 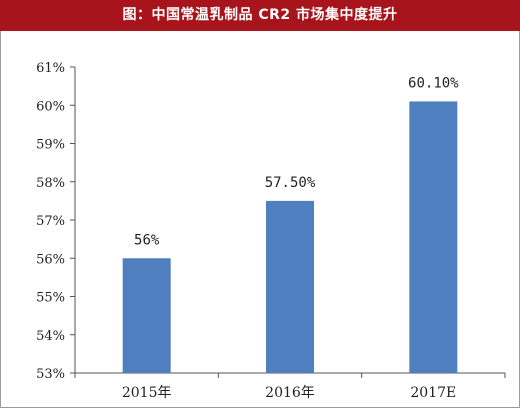 What do you see at coordinates (50, 298) in the screenshot?
I see `y-tick-label: 55%` at bounding box center [50, 298].